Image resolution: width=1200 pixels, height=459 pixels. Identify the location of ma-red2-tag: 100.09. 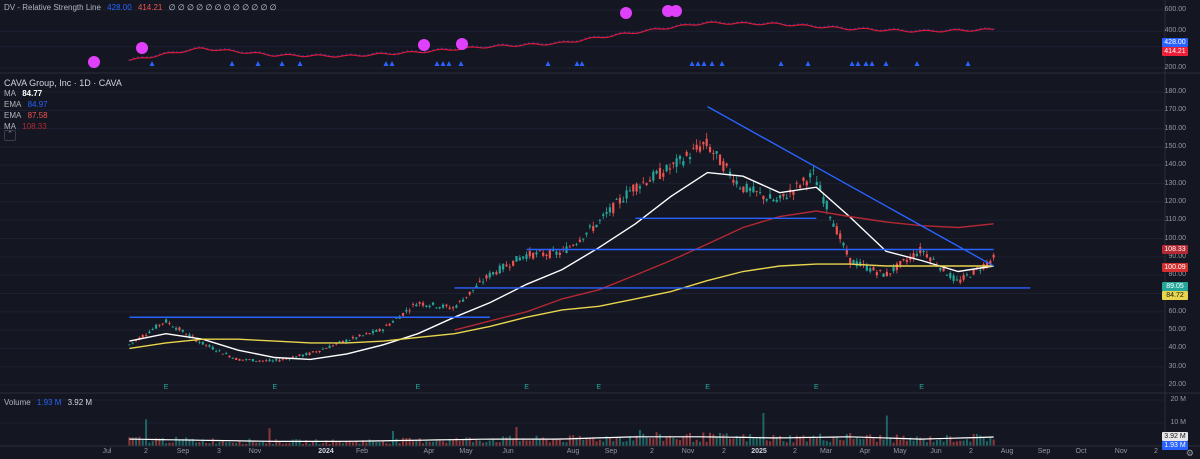
(1175, 267).